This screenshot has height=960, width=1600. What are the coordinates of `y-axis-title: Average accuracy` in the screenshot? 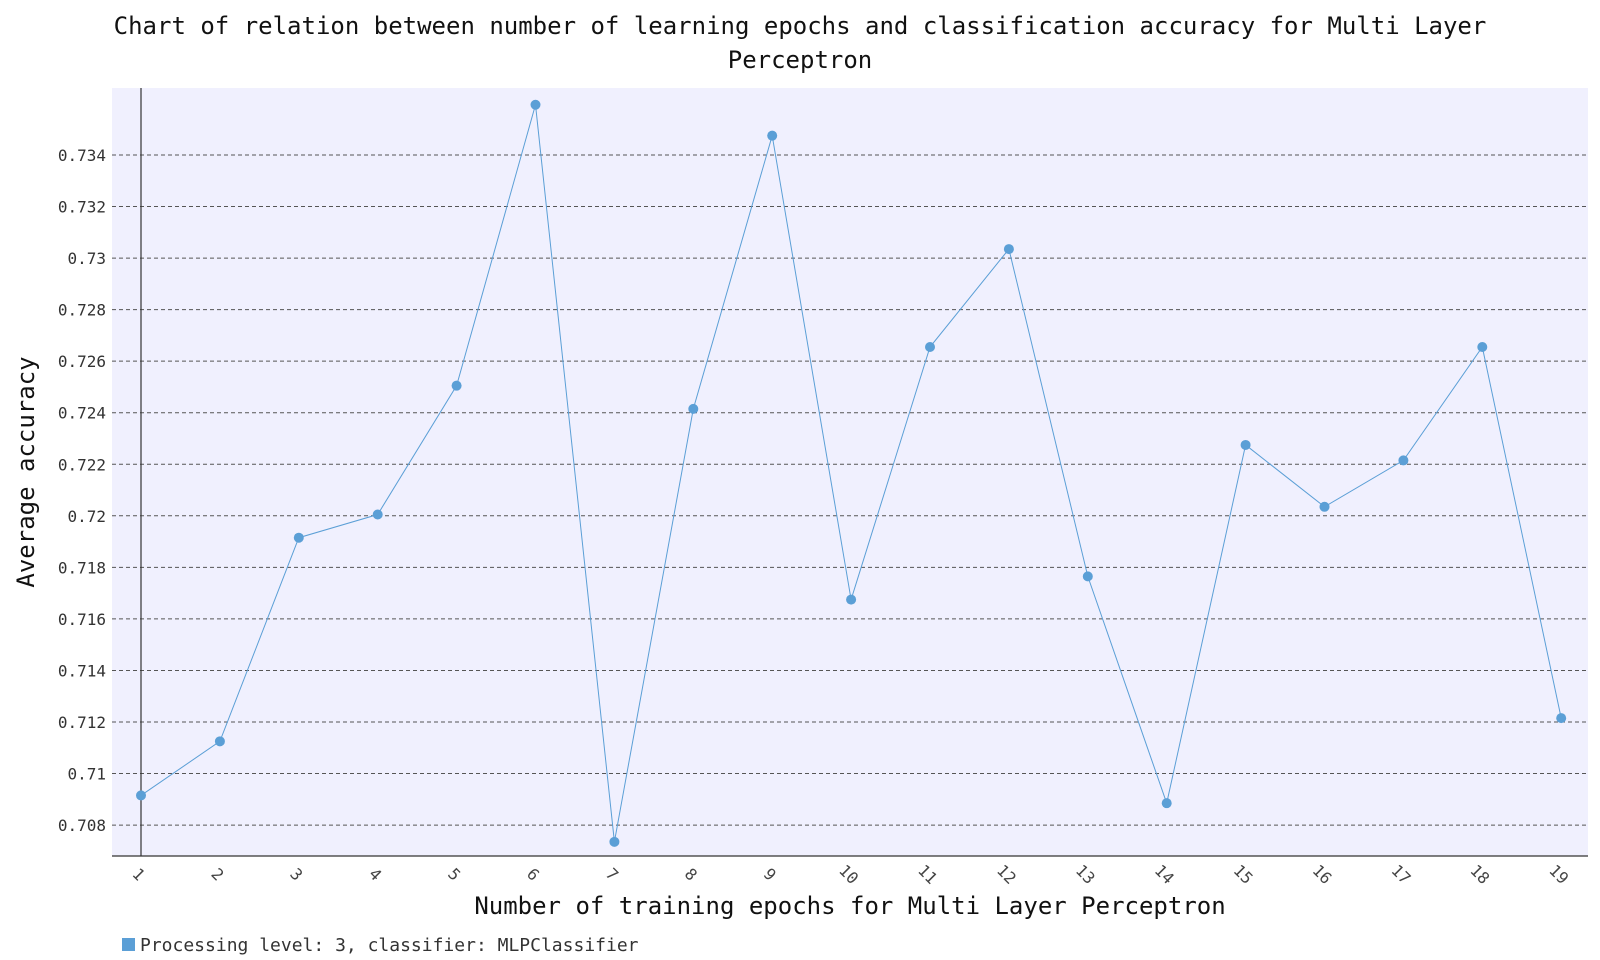 It's located at (26, 471).